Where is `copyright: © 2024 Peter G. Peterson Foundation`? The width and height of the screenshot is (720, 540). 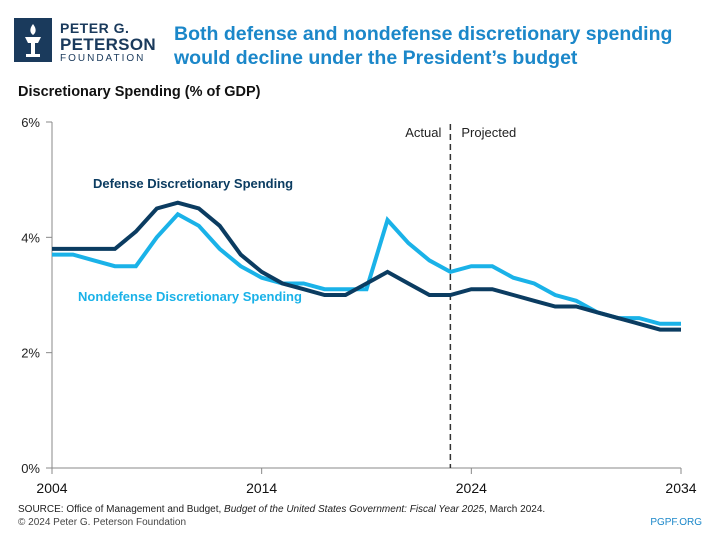
copyright: © 2024 Peter G. Peterson Foundation is located at coordinates (102, 522).